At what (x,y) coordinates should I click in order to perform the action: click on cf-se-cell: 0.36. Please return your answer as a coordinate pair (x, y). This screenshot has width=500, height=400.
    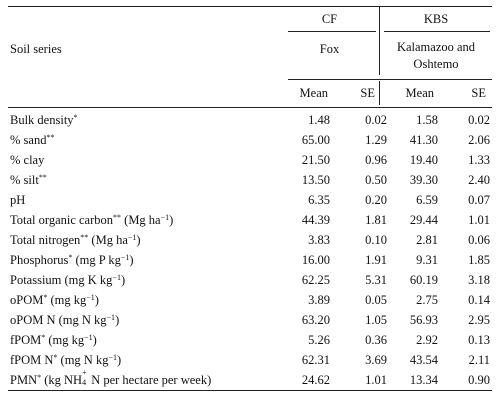
    Looking at the image, I should click on (376, 340).